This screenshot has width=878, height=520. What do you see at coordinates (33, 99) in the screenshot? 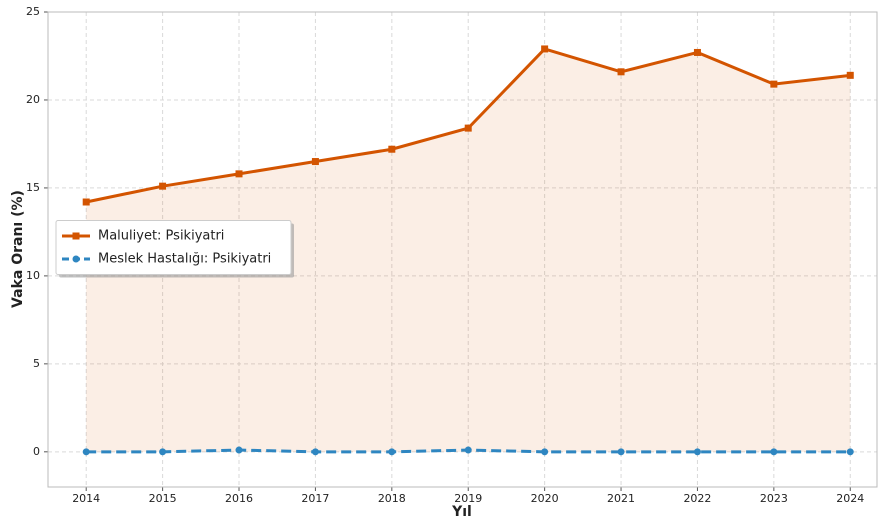
I see `y-tick-label: 20` at bounding box center [33, 99].